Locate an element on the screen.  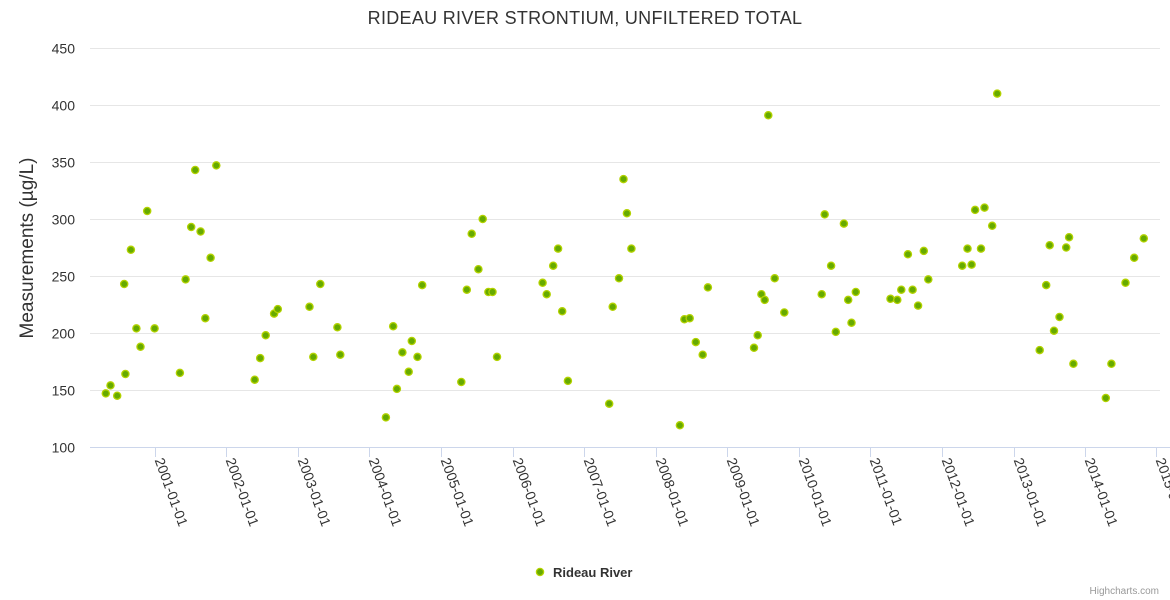
legend-item-rideau-river: Rideau River is located at coordinates (583, 572).